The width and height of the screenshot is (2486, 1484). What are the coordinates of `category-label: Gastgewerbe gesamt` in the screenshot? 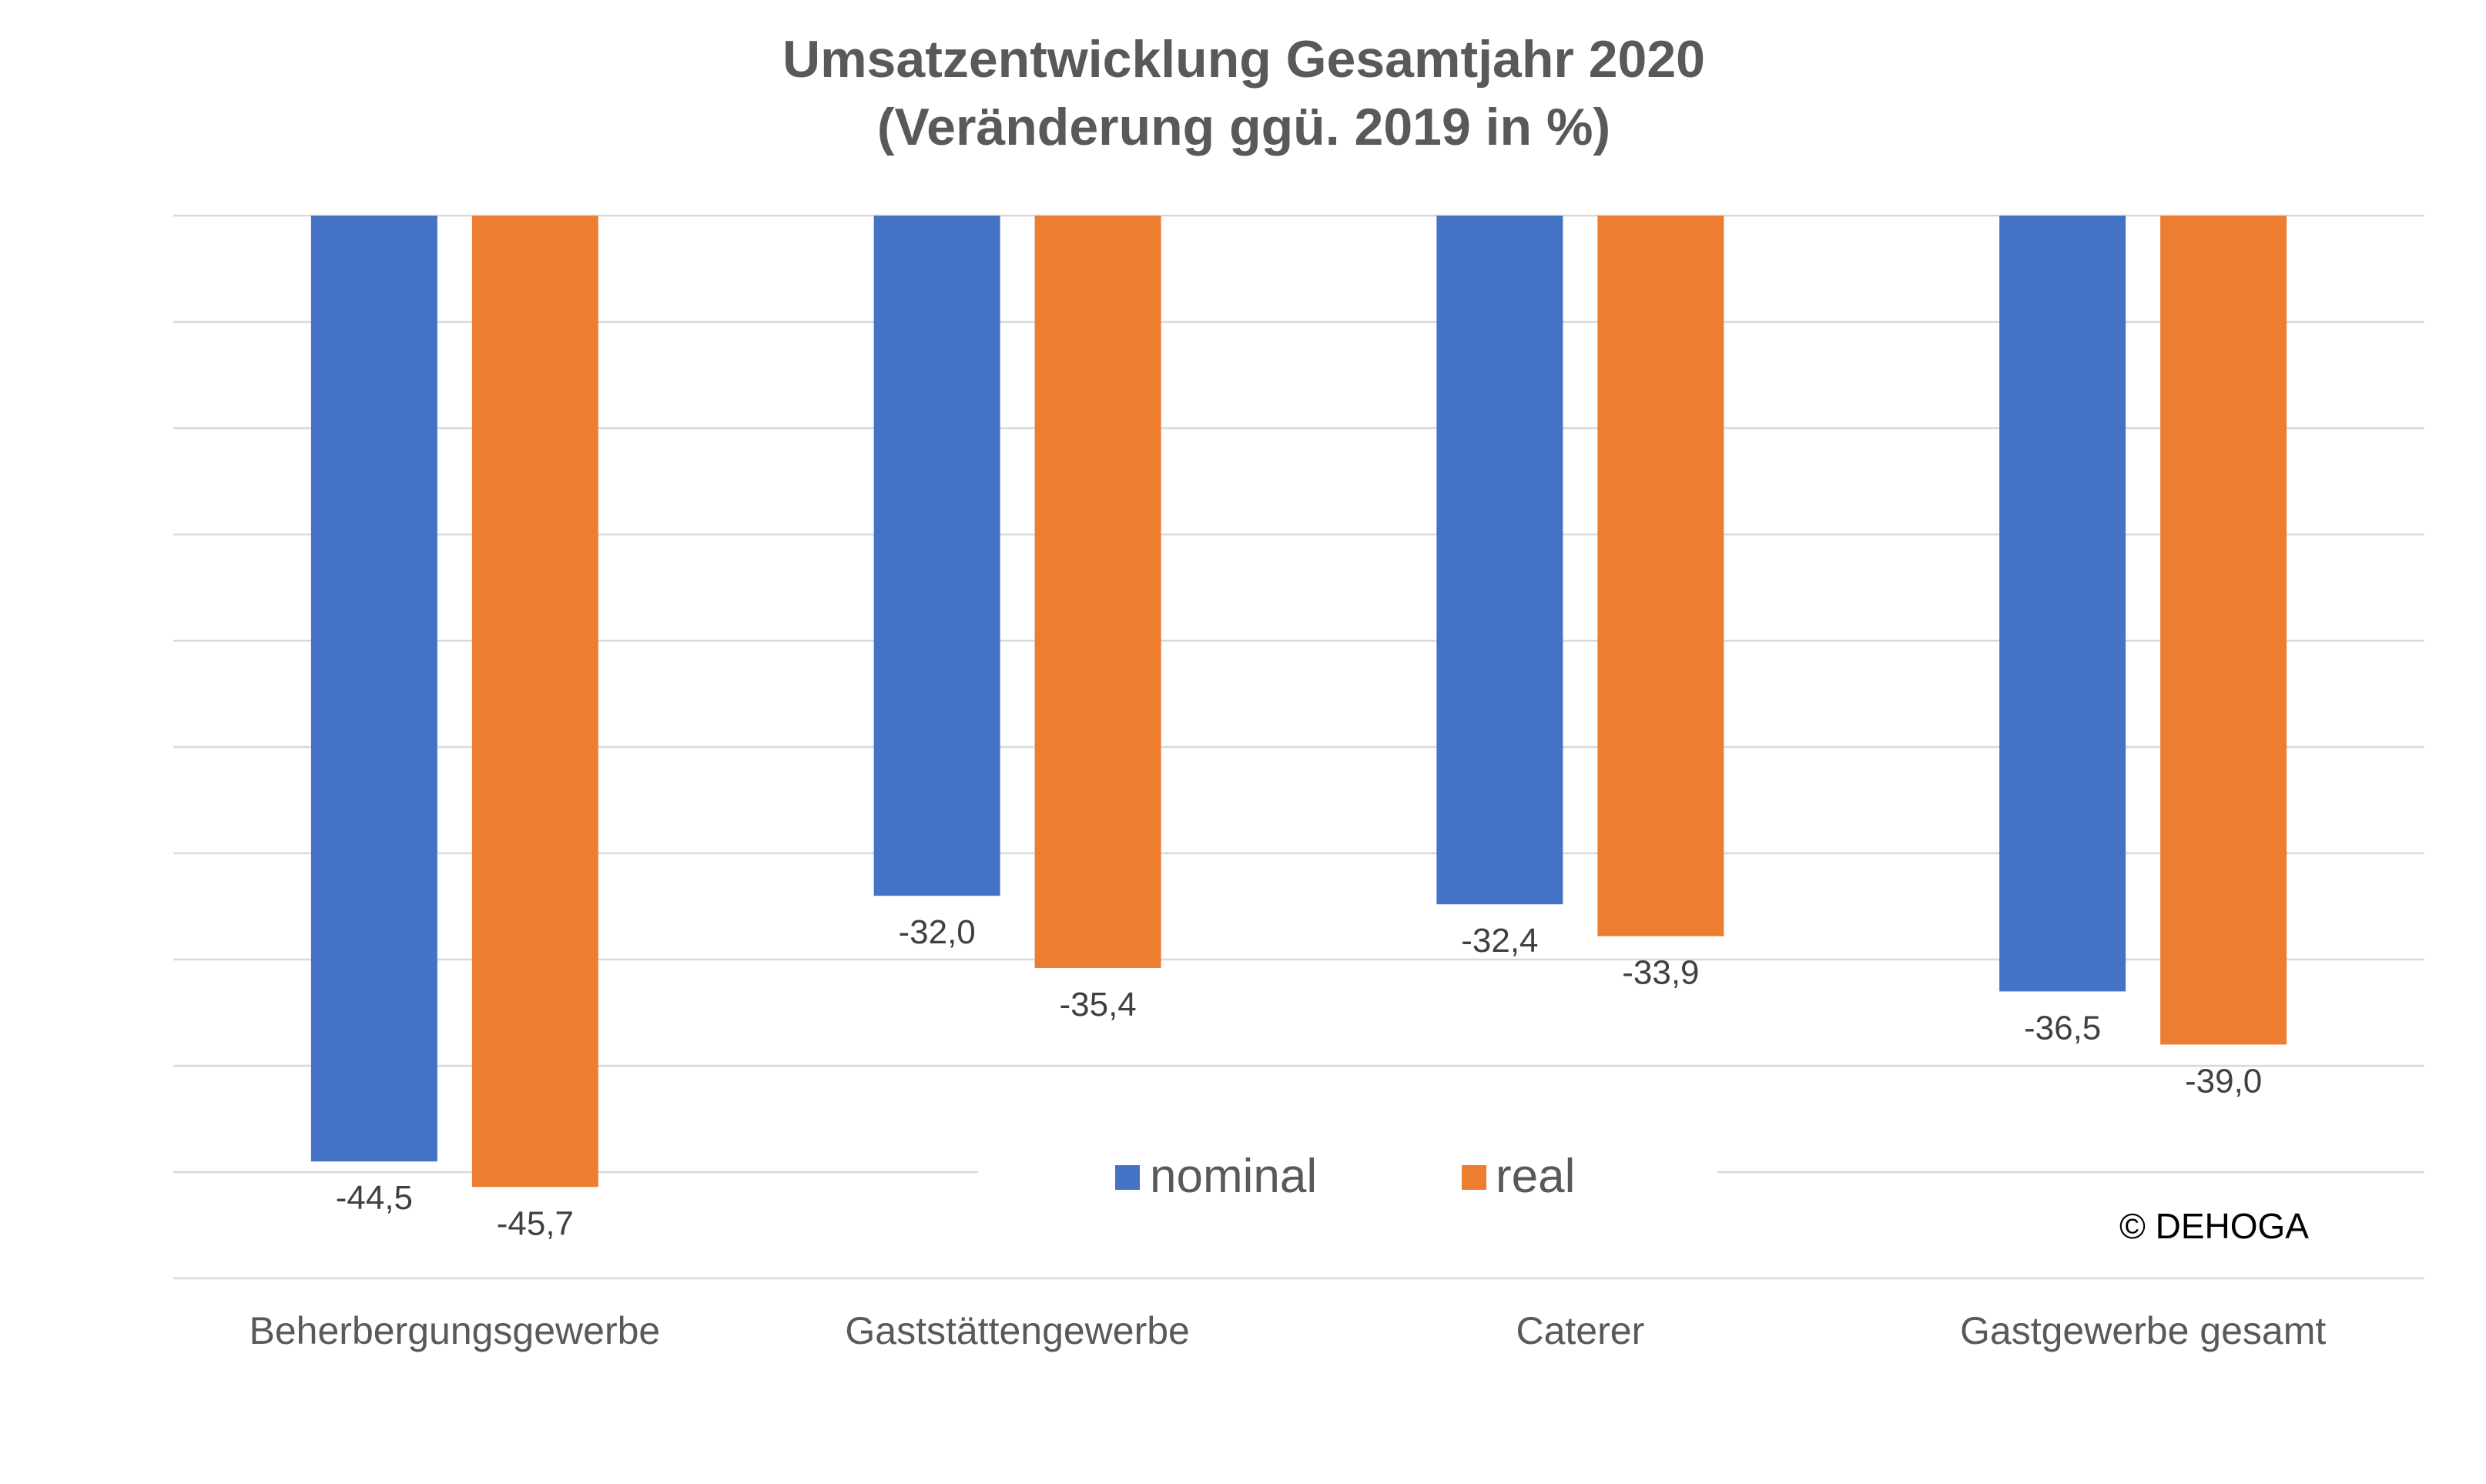 It's located at (2143, 1330).